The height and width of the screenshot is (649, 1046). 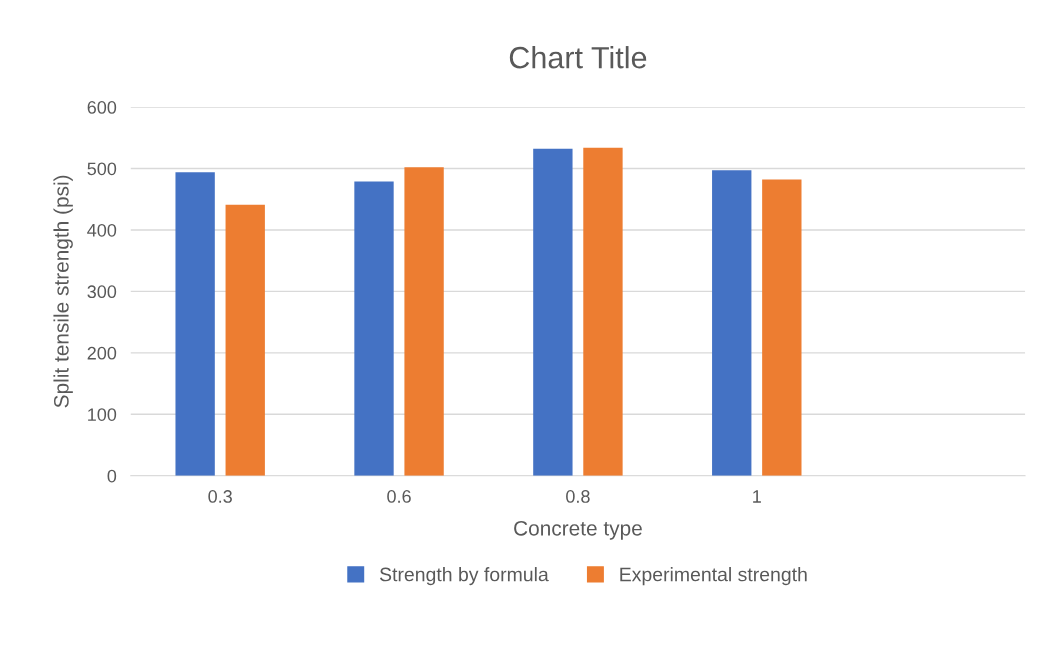 What do you see at coordinates (102, 169) in the screenshot?
I see `y-tick-label: 500` at bounding box center [102, 169].